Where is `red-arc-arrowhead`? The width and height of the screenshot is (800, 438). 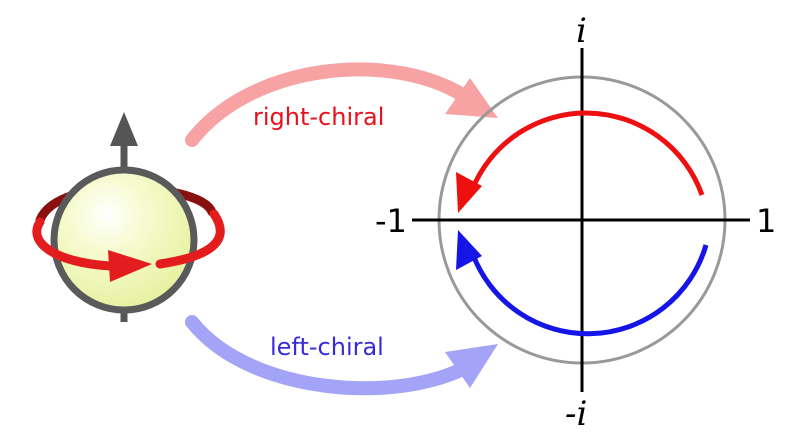 red-arc-arrowhead is located at coordinates (469, 192).